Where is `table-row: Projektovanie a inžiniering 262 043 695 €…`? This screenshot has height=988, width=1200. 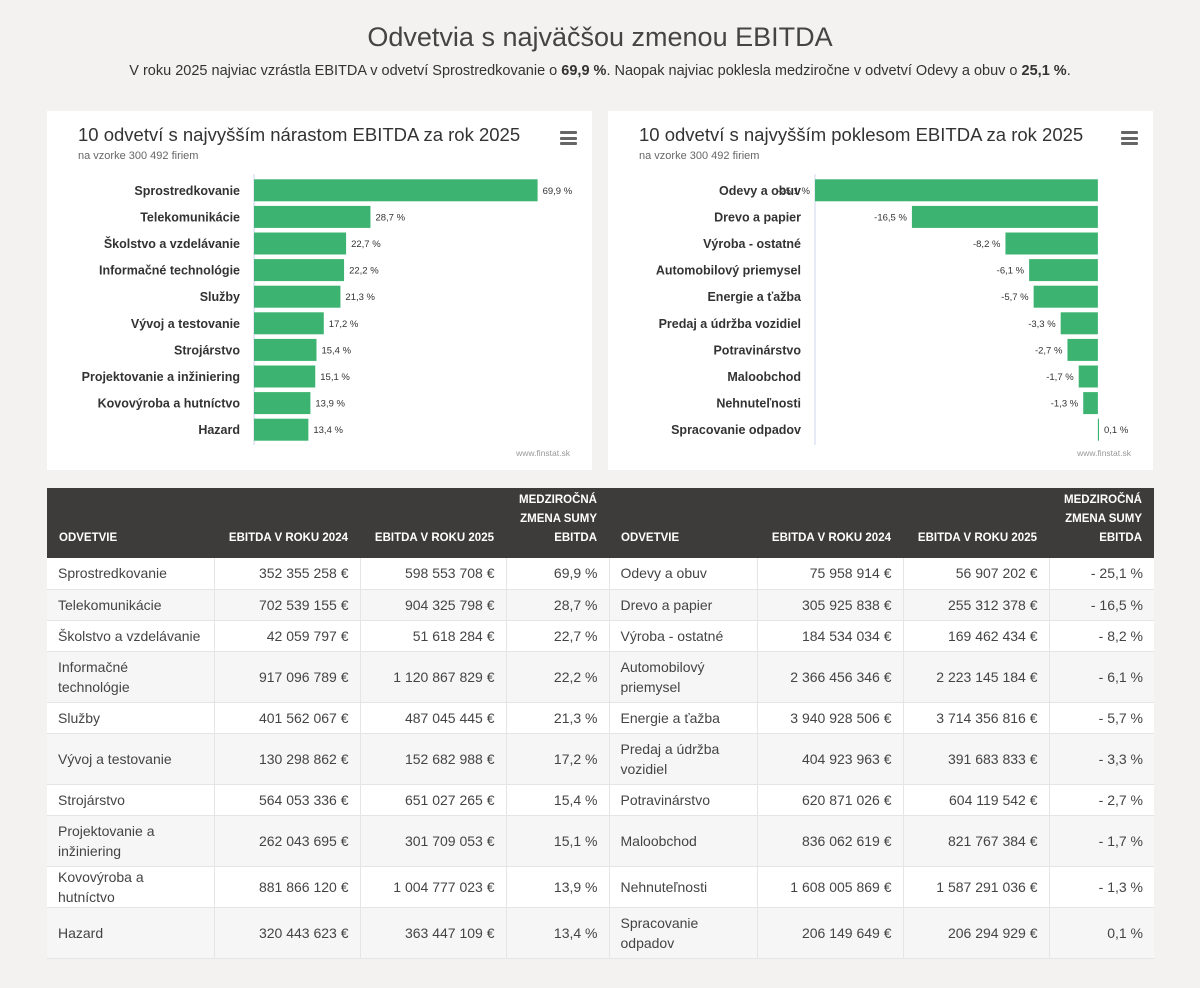
table-row: Projektovanie a inžiniering 262 043 695 €… is located at coordinates (600, 841).